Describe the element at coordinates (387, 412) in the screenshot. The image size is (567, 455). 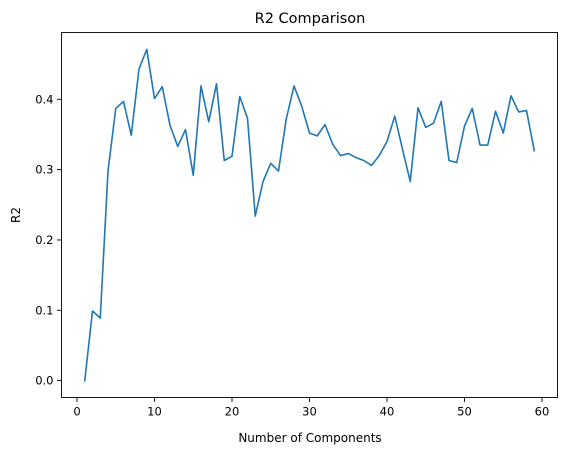
I see `x-tick-label: 40` at that location.